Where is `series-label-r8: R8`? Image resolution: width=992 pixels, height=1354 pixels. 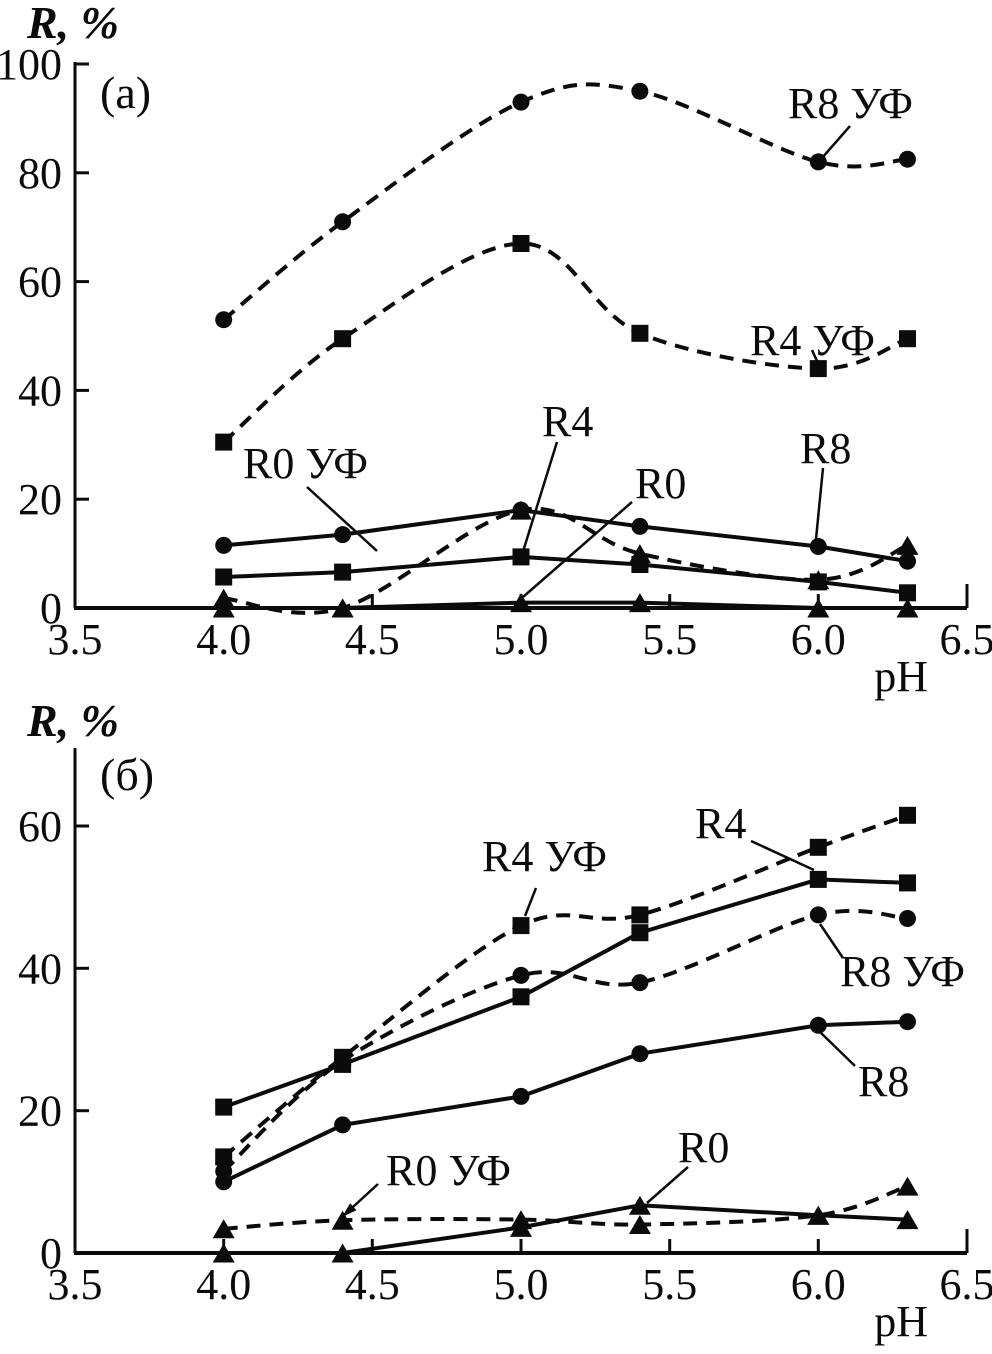
series-label-r8: R8 is located at coordinates (825, 448).